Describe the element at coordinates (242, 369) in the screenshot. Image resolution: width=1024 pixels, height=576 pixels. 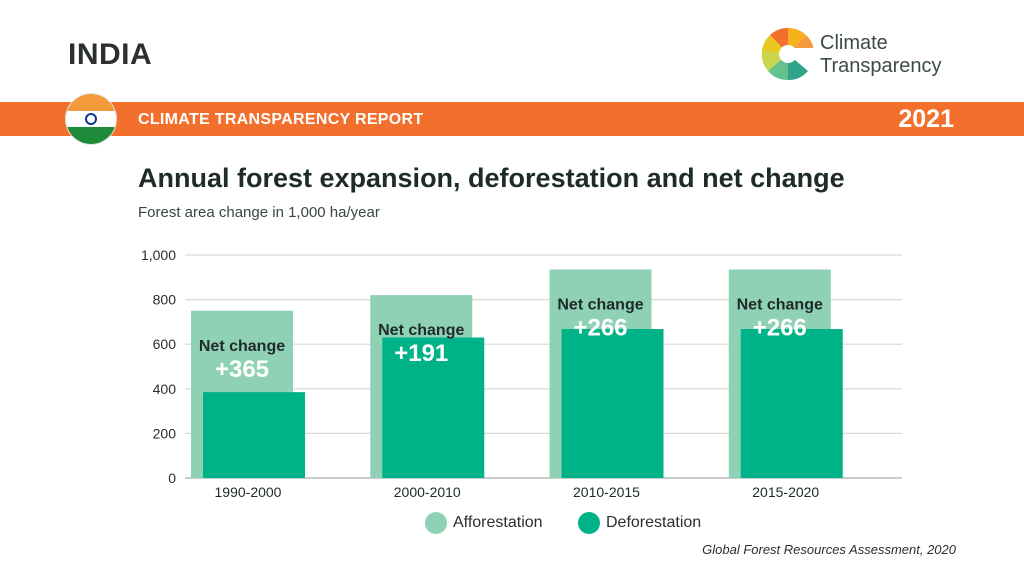
I see `net-change-value: +365` at that location.